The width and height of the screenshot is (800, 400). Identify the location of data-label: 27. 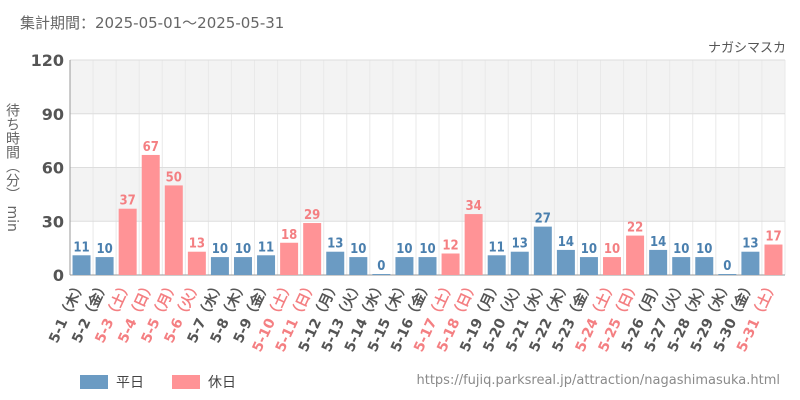
(543, 219).